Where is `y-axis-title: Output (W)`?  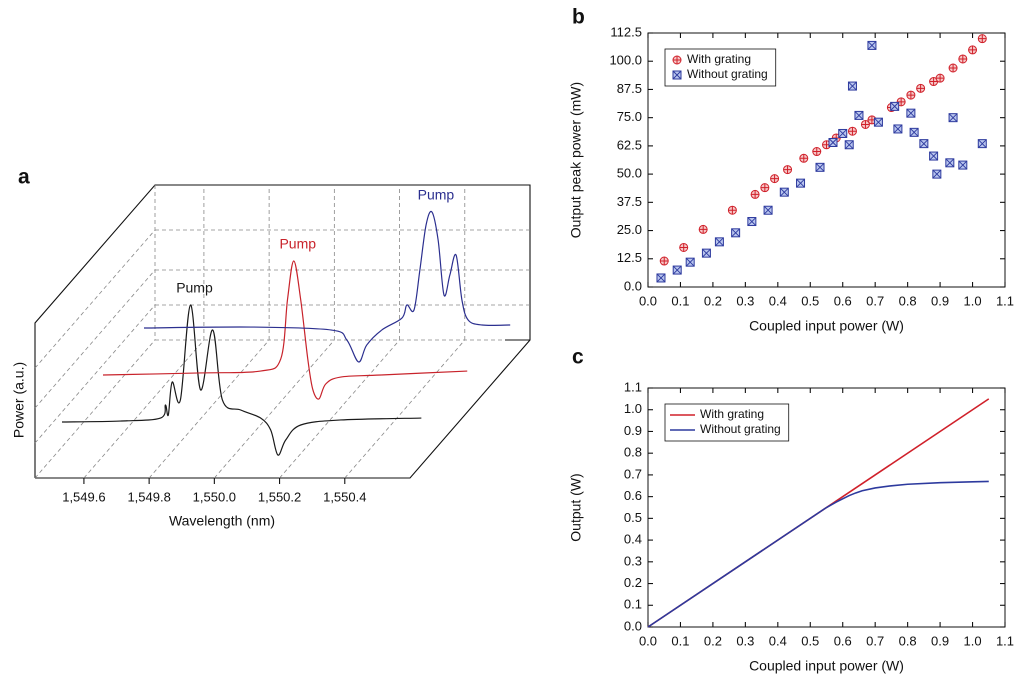 y-axis-title: Output (W) is located at coordinates (576, 507).